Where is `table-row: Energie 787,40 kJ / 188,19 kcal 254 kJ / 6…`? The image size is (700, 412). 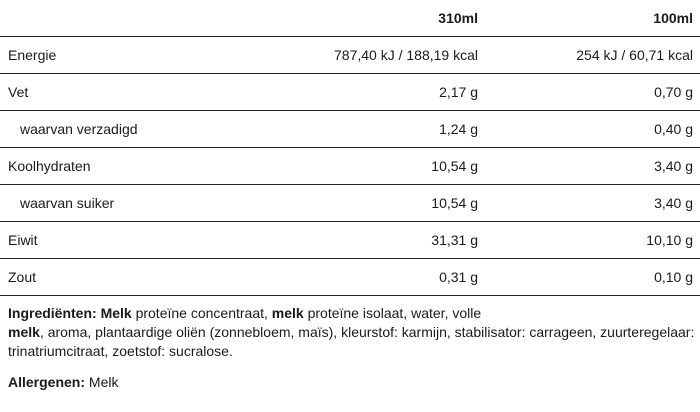 table-row: Energie 787,40 kJ / 188,19 kcal 254 kJ / 6… is located at coordinates (350, 55).